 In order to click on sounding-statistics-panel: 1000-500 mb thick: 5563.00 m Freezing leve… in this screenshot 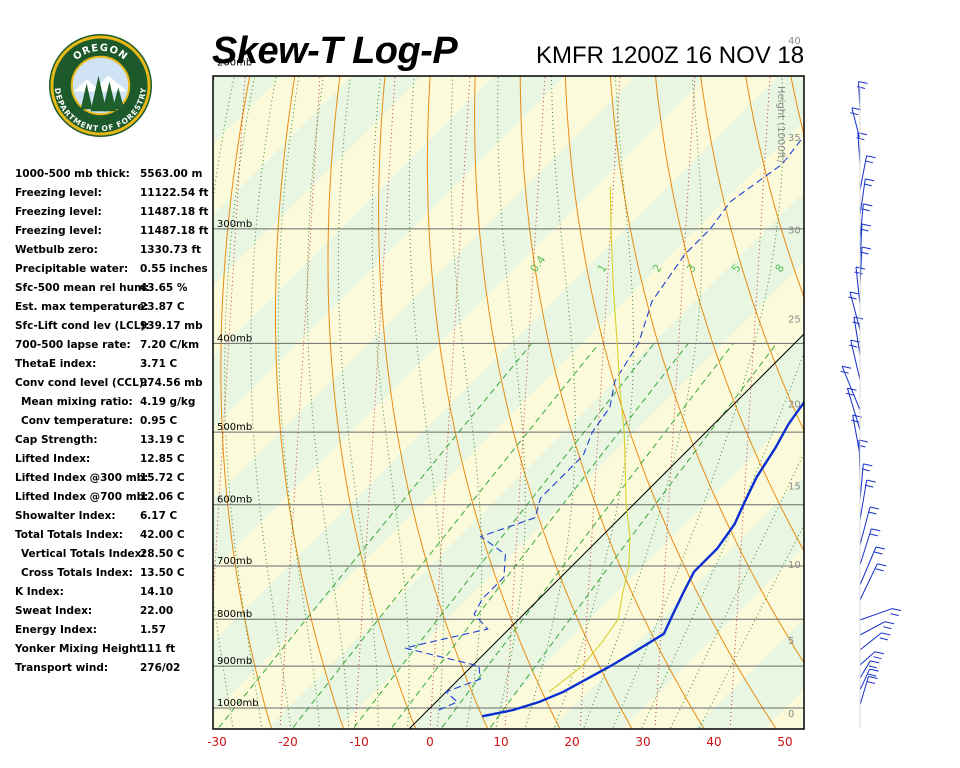, I will do `click(115, 424)`.